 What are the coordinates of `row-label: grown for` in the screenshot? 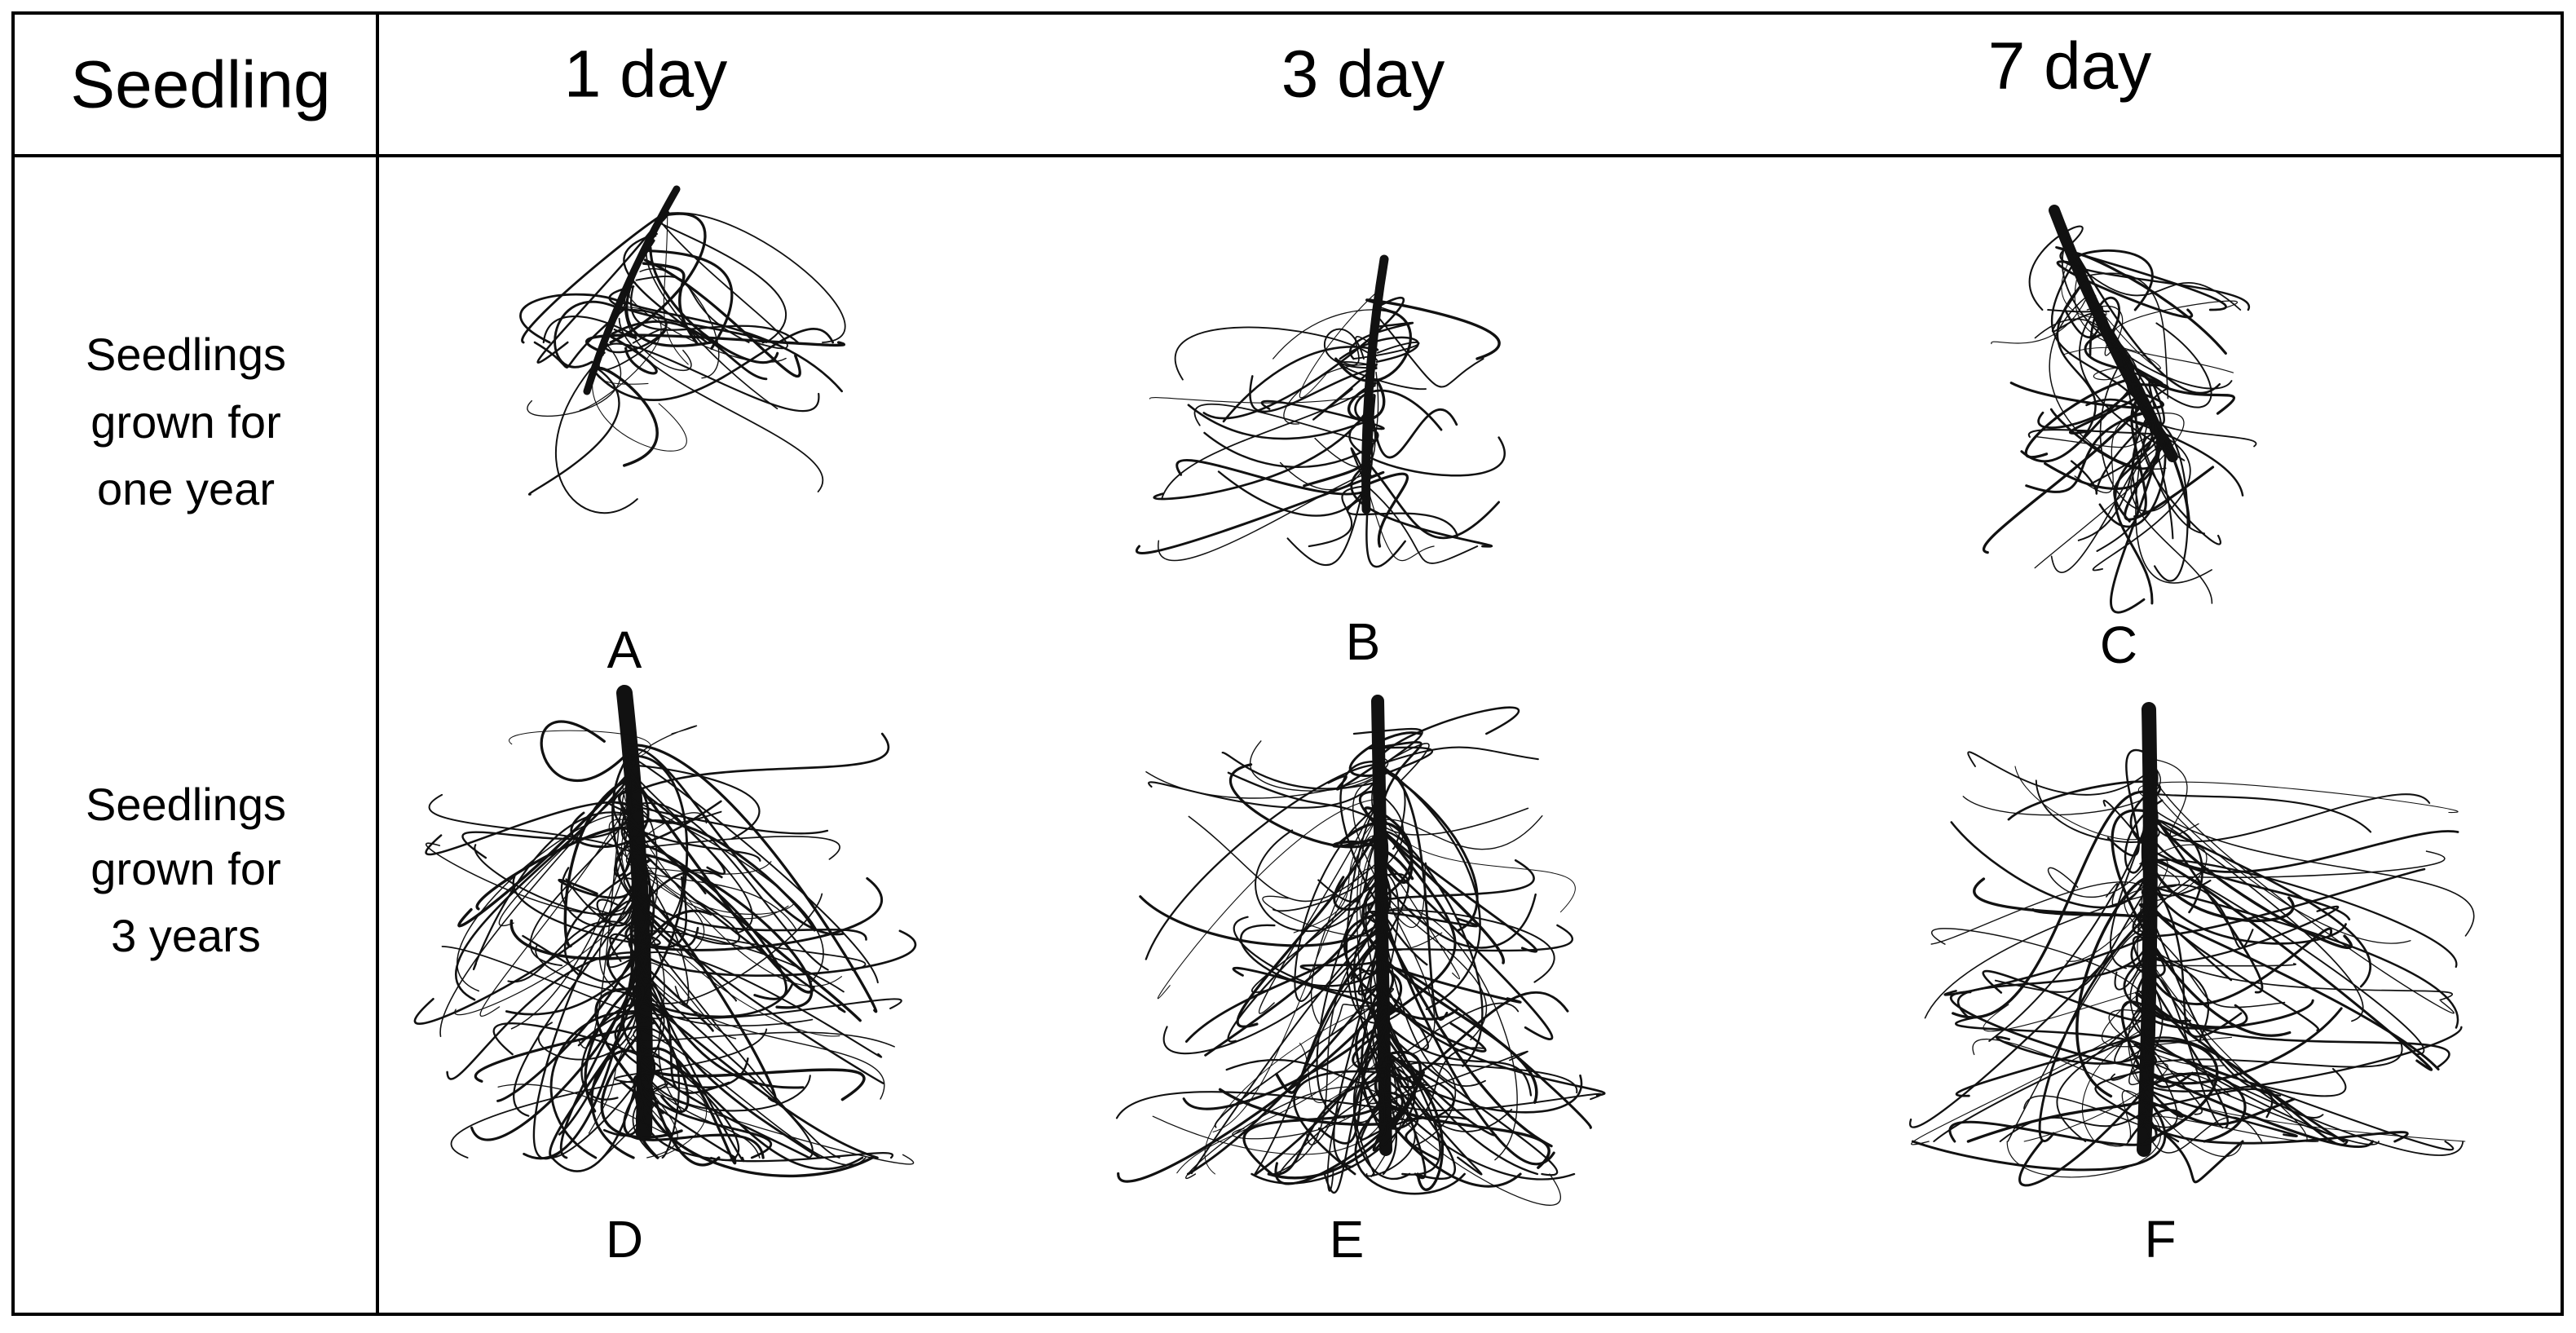 It's located at (185, 422).